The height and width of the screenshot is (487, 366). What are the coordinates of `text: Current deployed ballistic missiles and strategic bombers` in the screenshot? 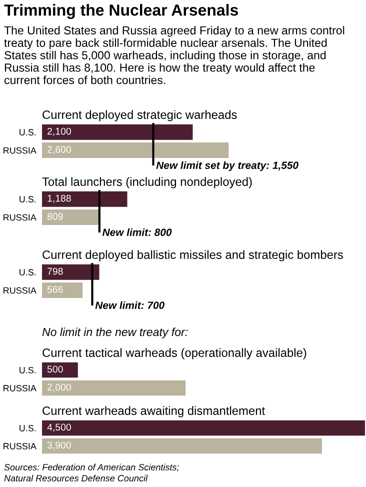 It's located at (192, 256).